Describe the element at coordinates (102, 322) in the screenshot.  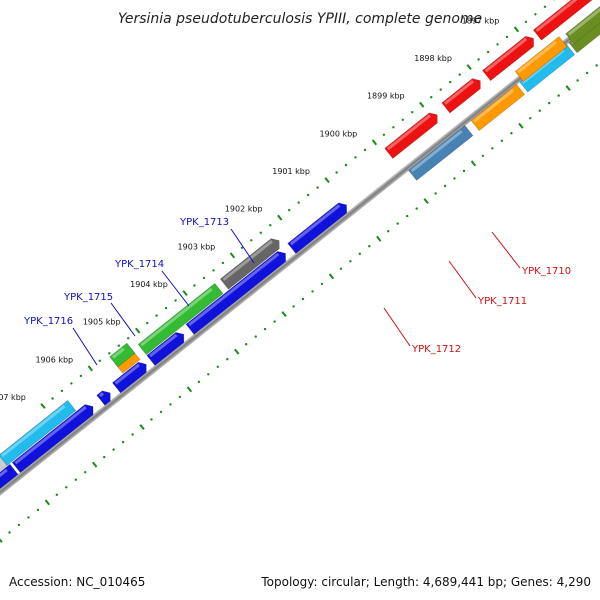
I see `tick-label: 1905 kbp` at that location.